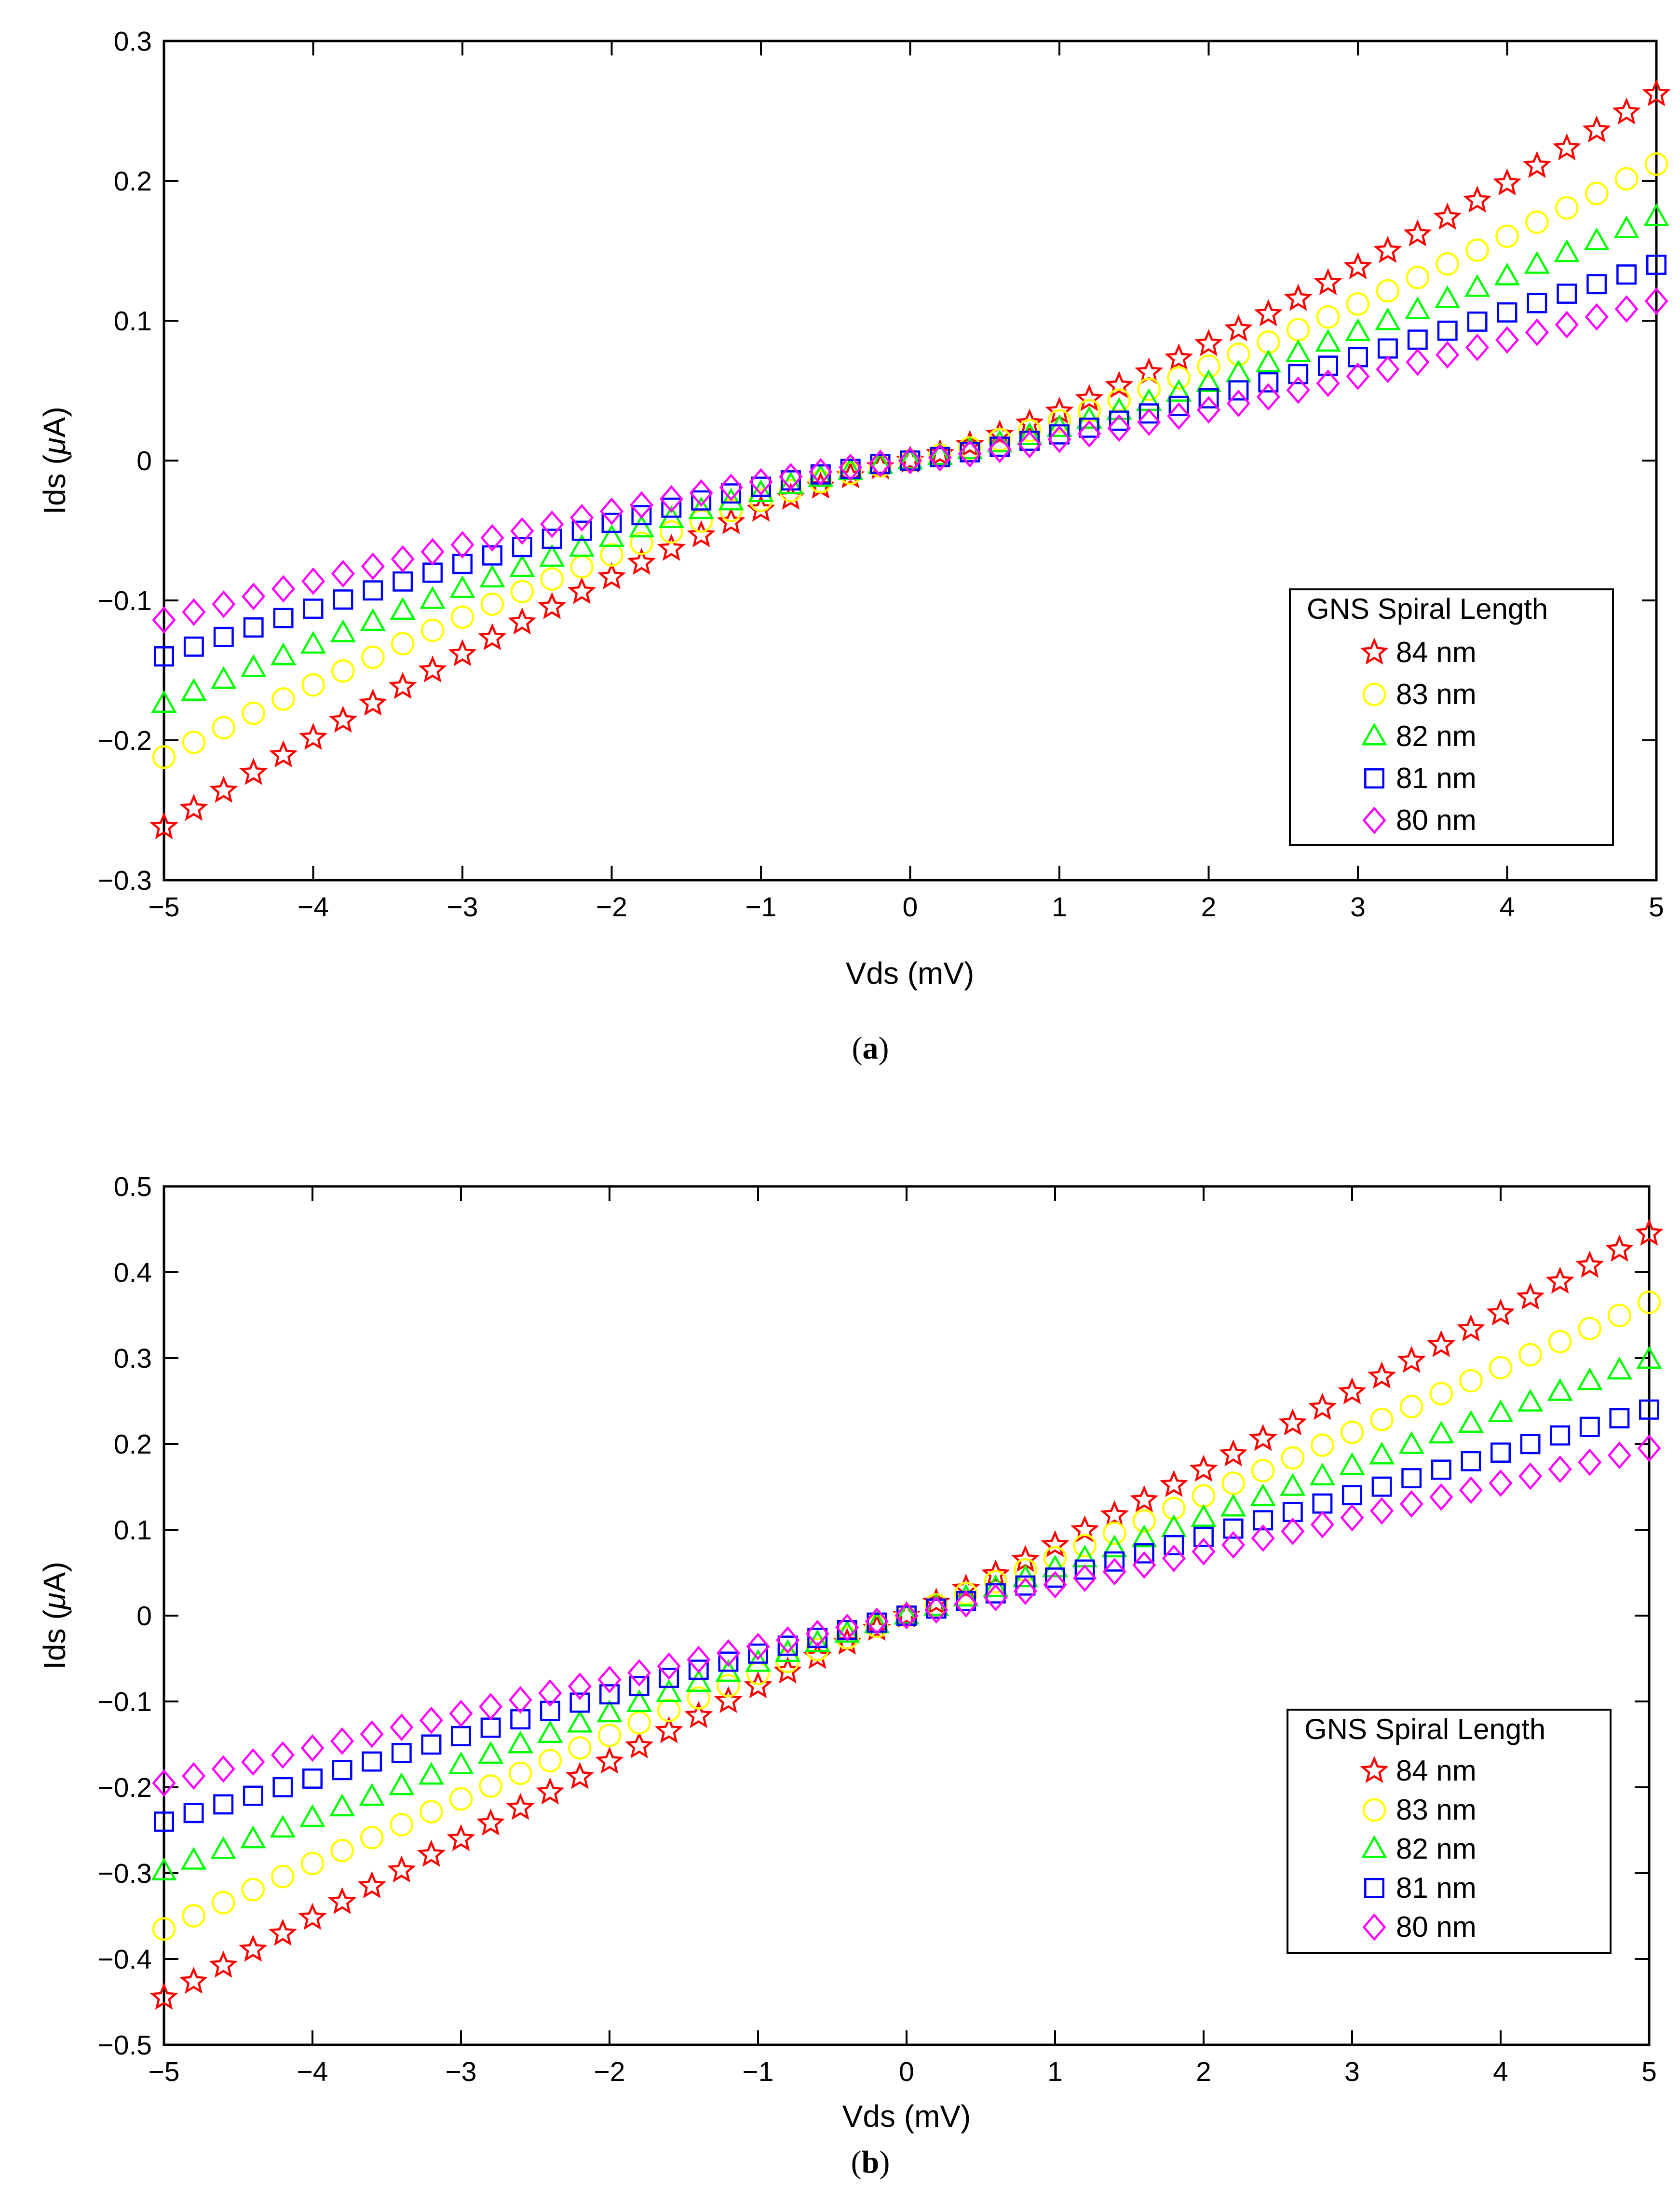 This screenshot has width=1680, height=2190. Describe the element at coordinates (1374, 695) in the screenshot. I see `panel-a-legend-marker-83-nm` at that location.